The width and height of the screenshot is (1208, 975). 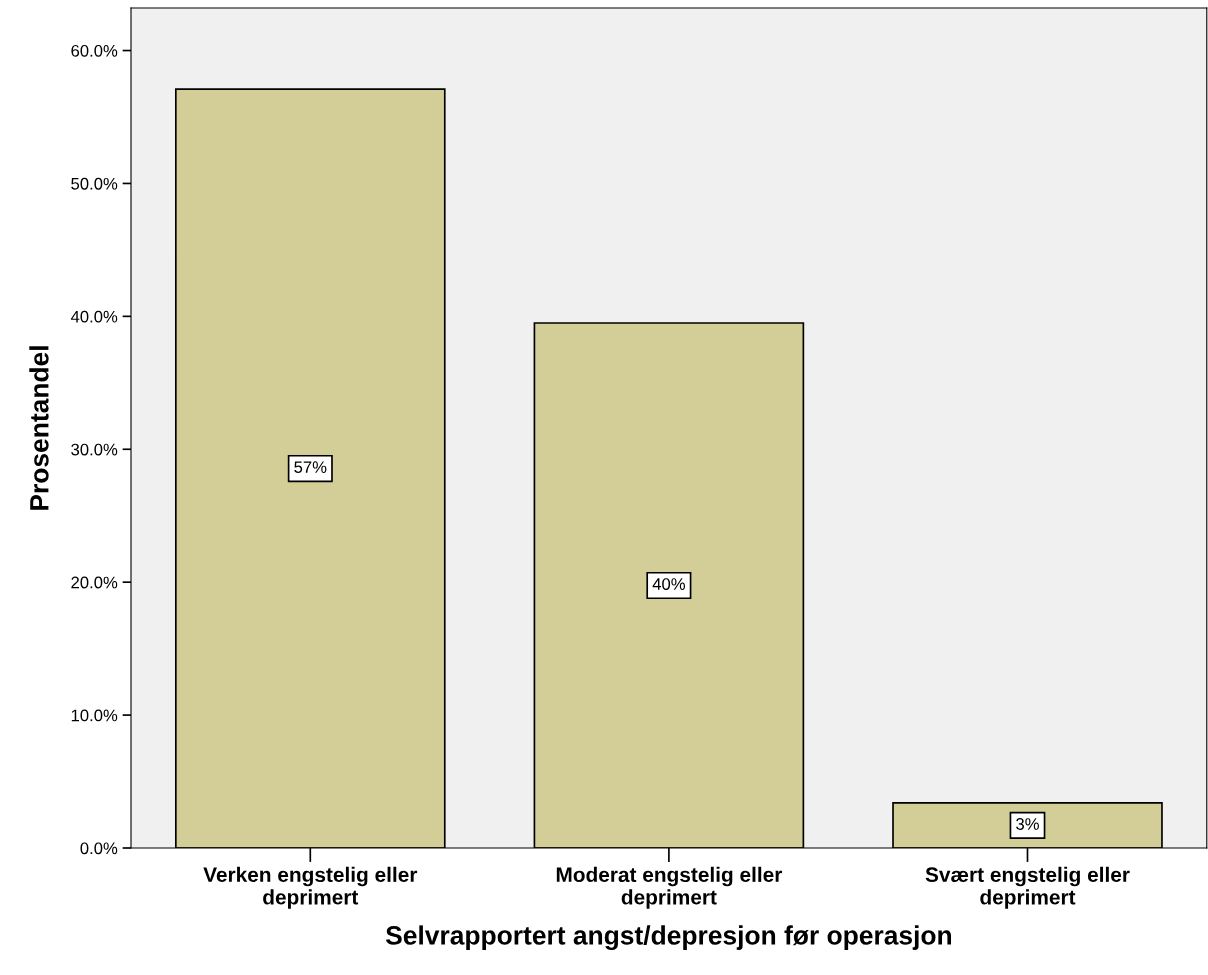 What do you see at coordinates (39, 428) in the screenshot?
I see `y-axis-title: Prosentandel` at bounding box center [39, 428].